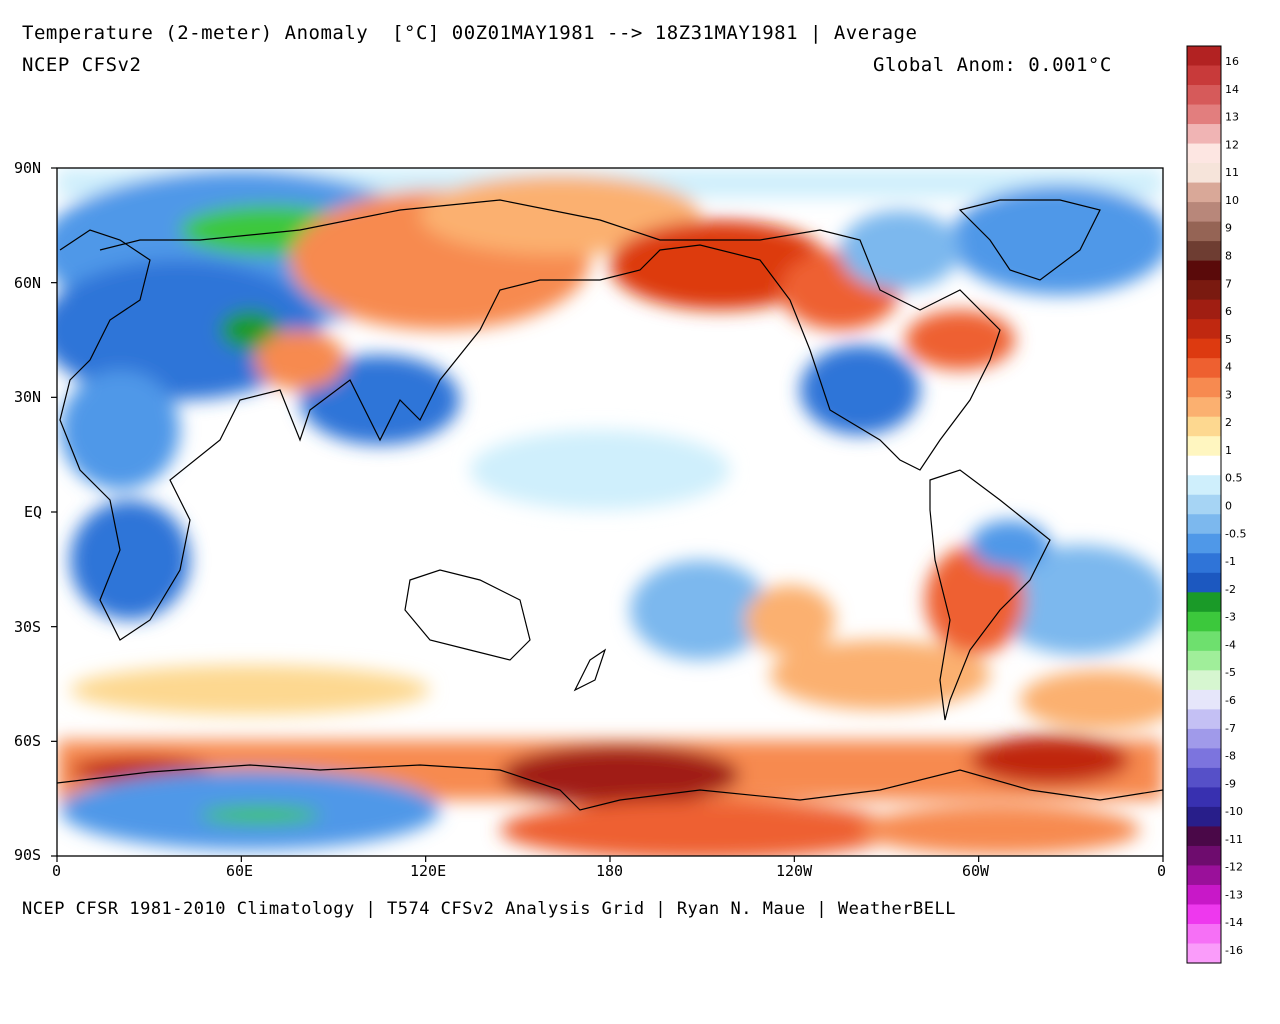  What do you see at coordinates (1235, 533) in the screenshot?
I see `legend-label: -0.5` at bounding box center [1235, 533].